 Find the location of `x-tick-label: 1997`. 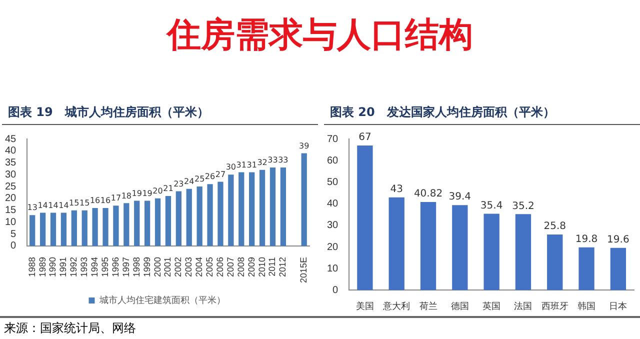

x-tick-label: 1997 is located at coordinates (125, 267).